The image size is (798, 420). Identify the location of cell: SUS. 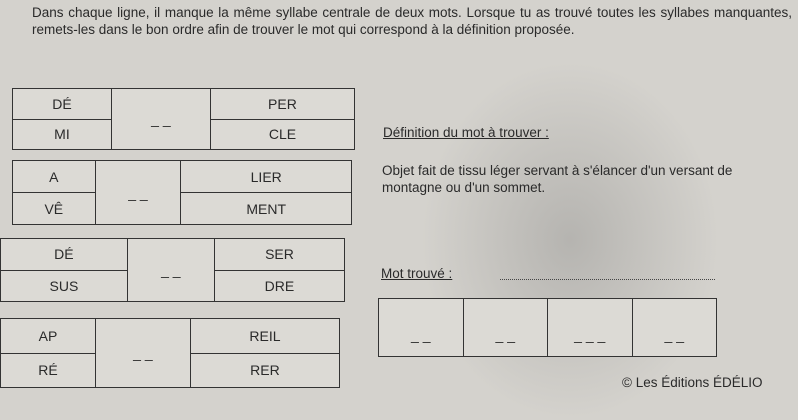
(64, 285).